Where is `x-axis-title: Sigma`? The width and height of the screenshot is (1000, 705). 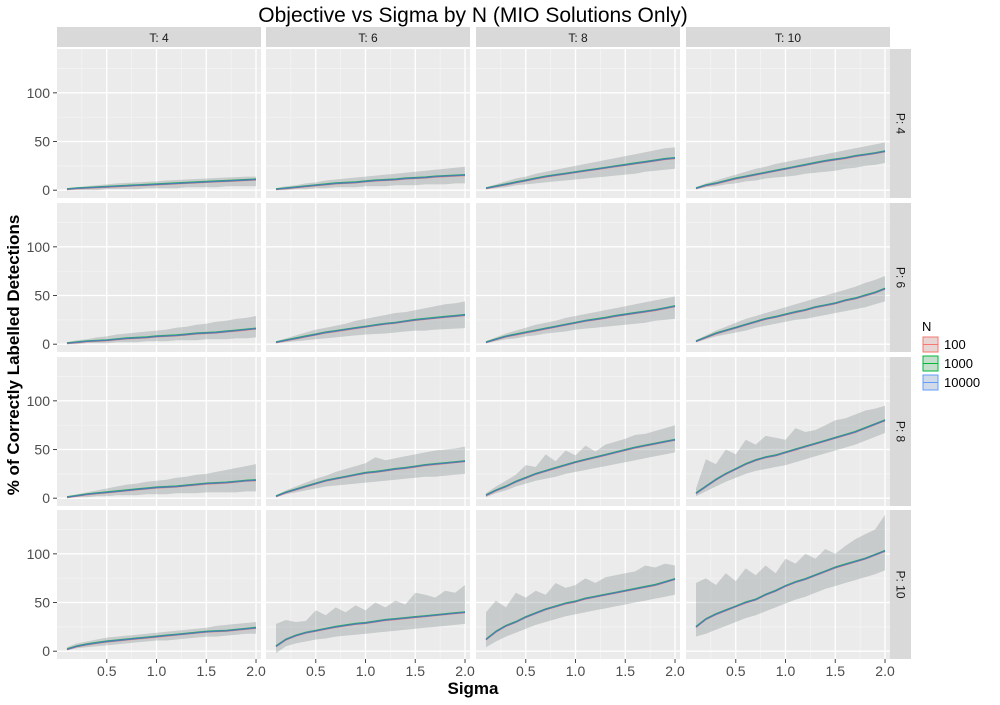 x-axis-title: Sigma is located at coordinates (473, 688).